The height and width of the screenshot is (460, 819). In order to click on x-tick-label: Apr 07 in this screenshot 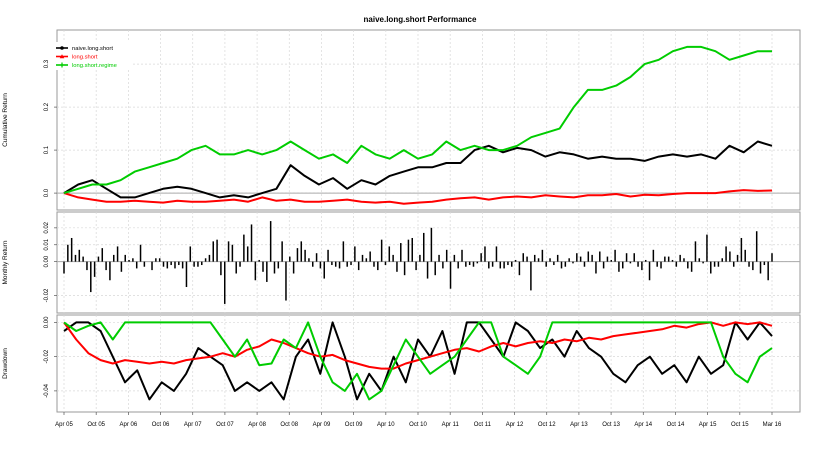, I will do `click(193, 425)`.